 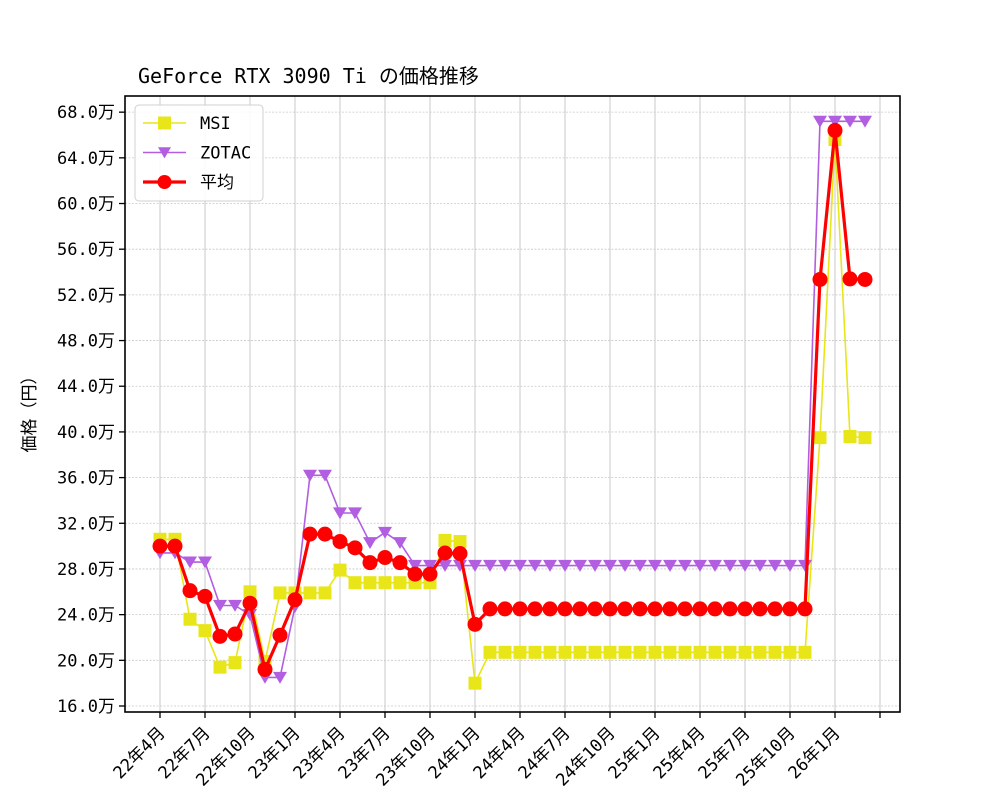 I want to click on legend-item: MSI, so click(x=187, y=124).